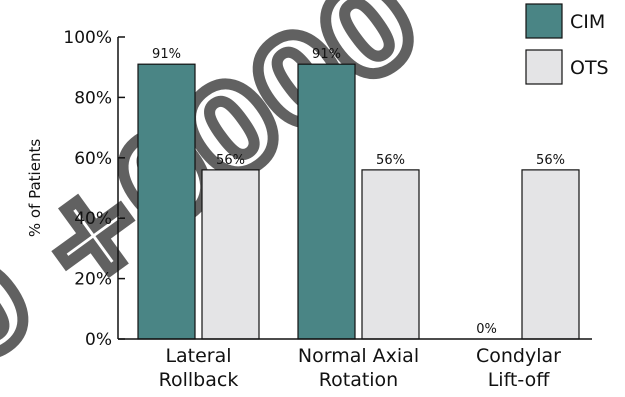 This screenshot has height=397, width=625. What do you see at coordinates (518, 356) in the screenshot?
I see `x-tick-label: Condylar` at bounding box center [518, 356].